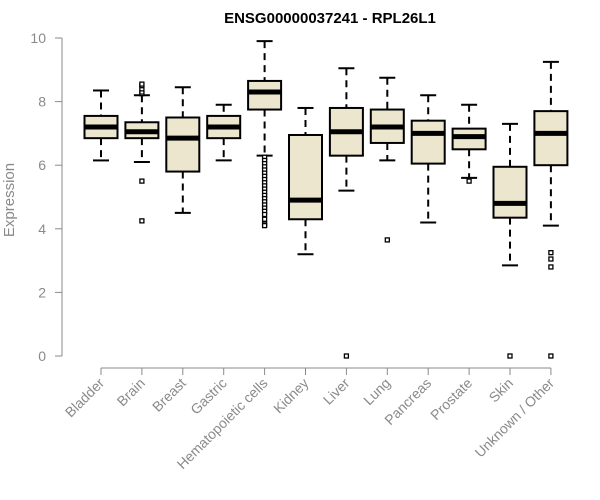  What do you see at coordinates (42, 292) in the screenshot?
I see `y-tick-label: 2` at bounding box center [42, 292].